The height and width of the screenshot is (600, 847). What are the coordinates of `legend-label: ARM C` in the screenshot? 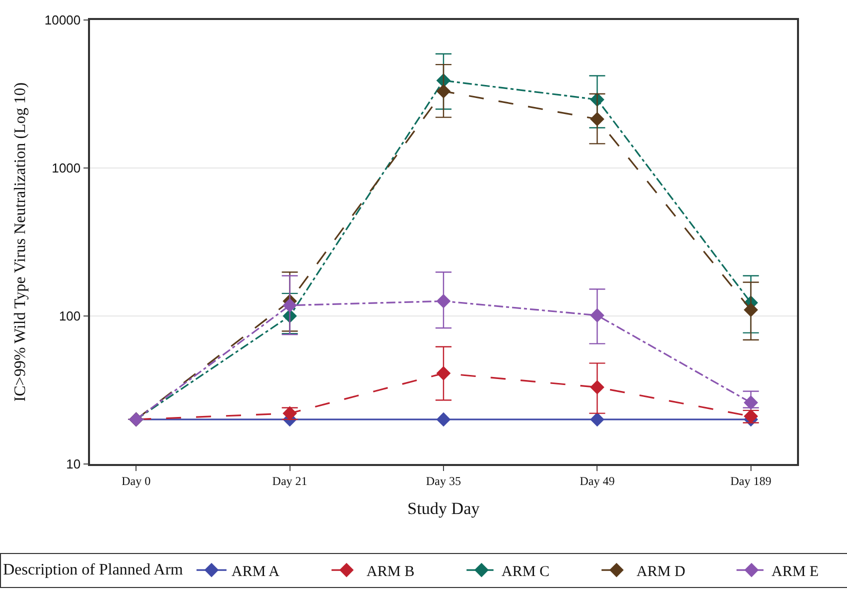 It's located at (526, 572).